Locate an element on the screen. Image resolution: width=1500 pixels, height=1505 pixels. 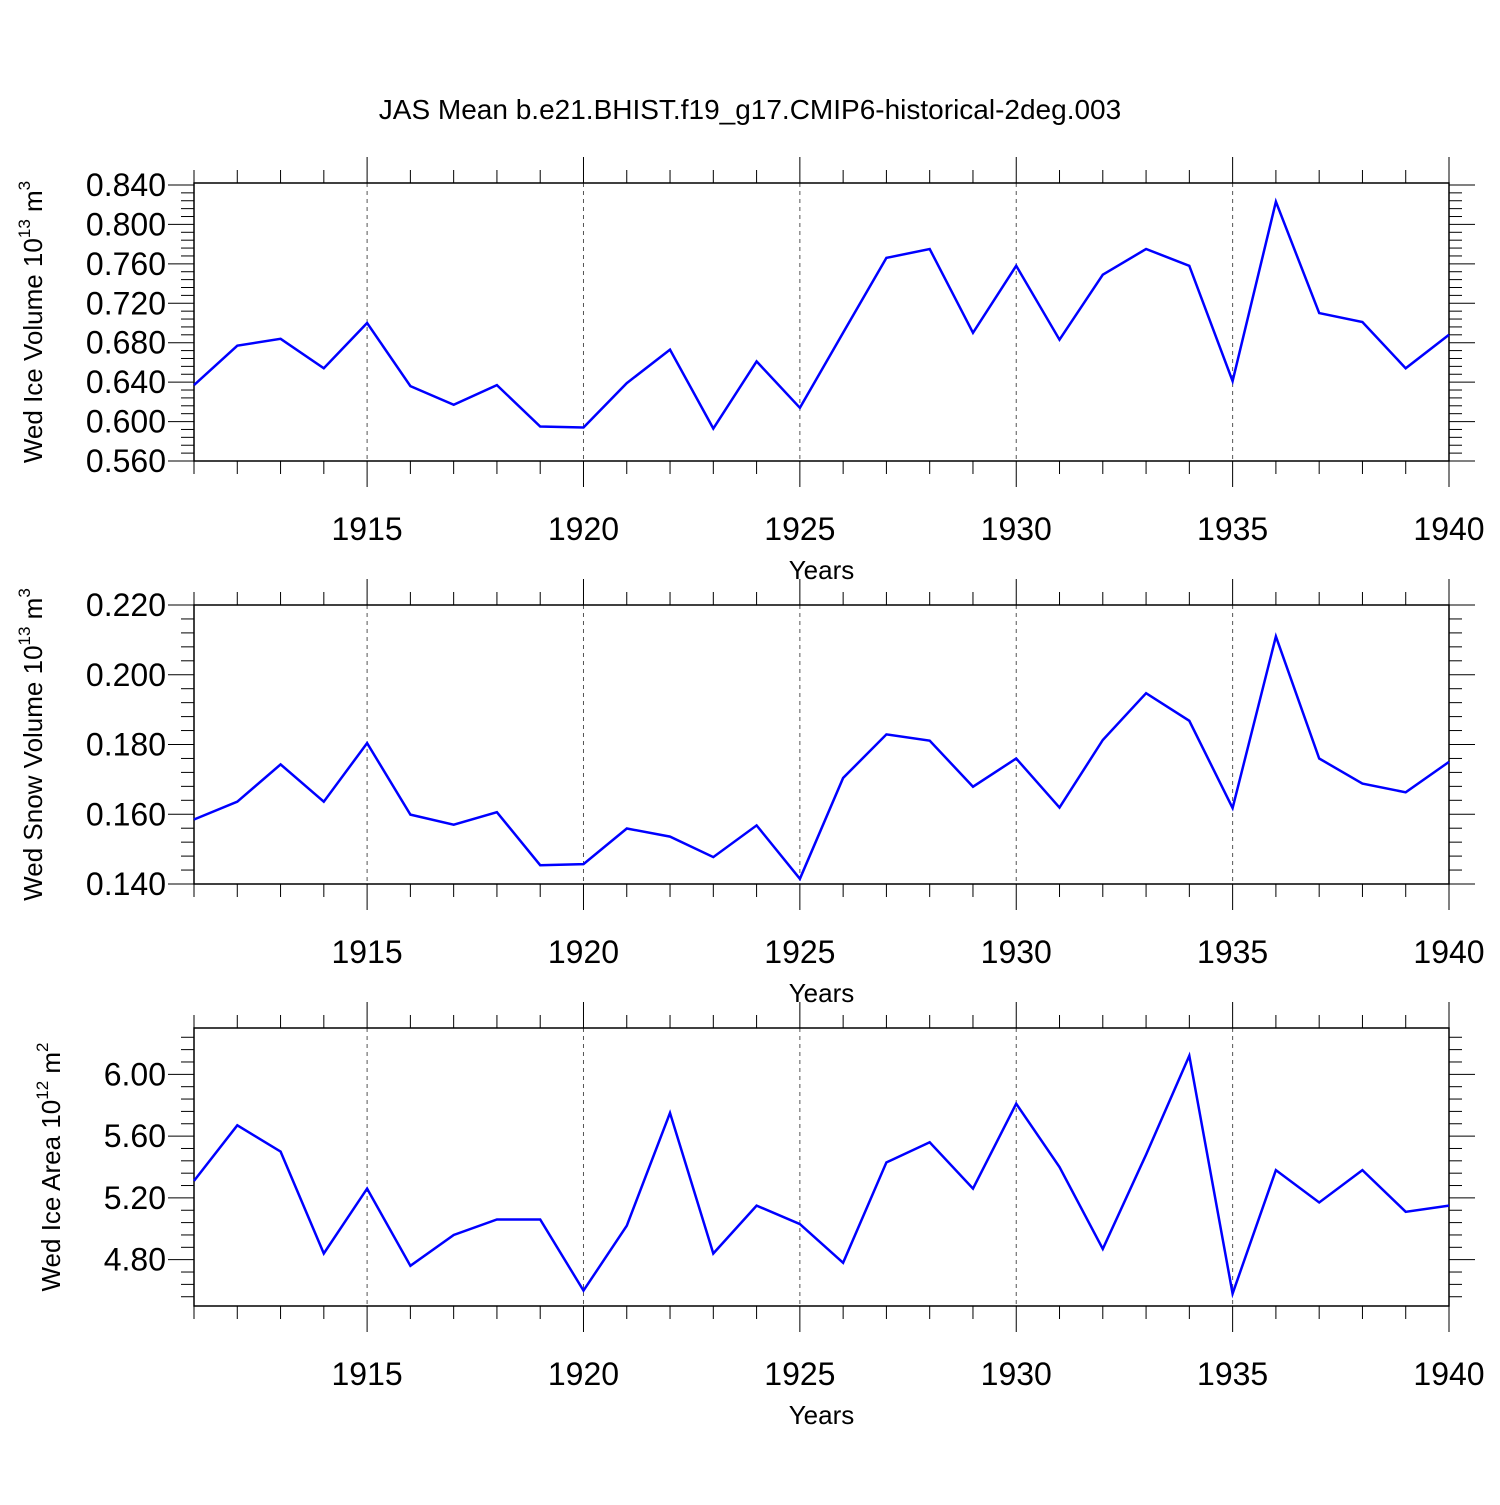
y-tick-label: 5.60 is located at coordinates (135, 1136).